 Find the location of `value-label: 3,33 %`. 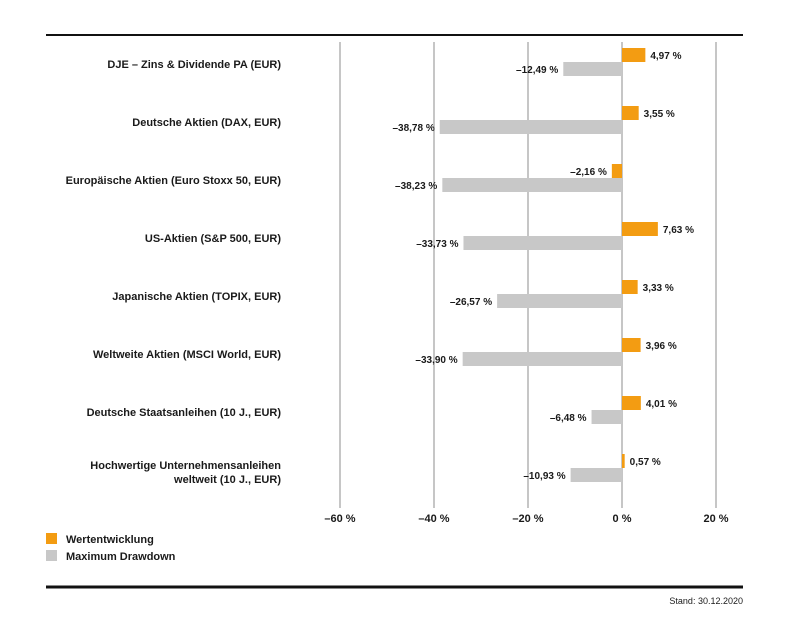

value-label: 3,33 % is located at coordinates (658, 288).